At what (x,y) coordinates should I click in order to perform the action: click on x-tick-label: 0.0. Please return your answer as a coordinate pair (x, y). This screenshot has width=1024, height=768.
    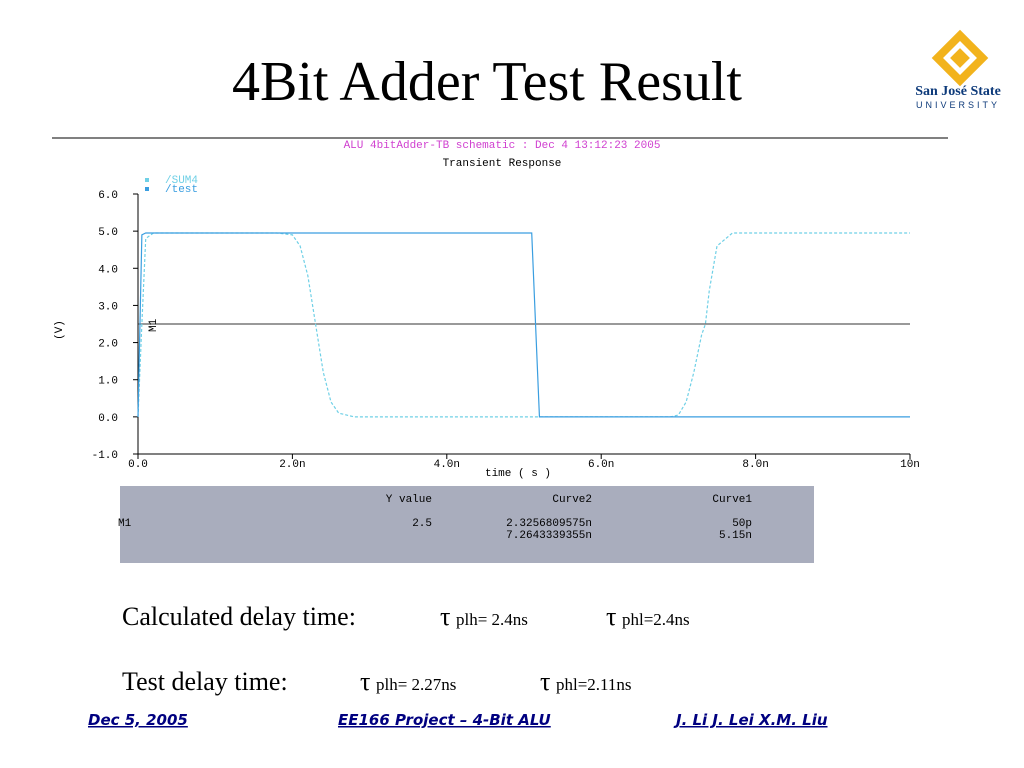
    Looking at the image, I should click on (138, 465).